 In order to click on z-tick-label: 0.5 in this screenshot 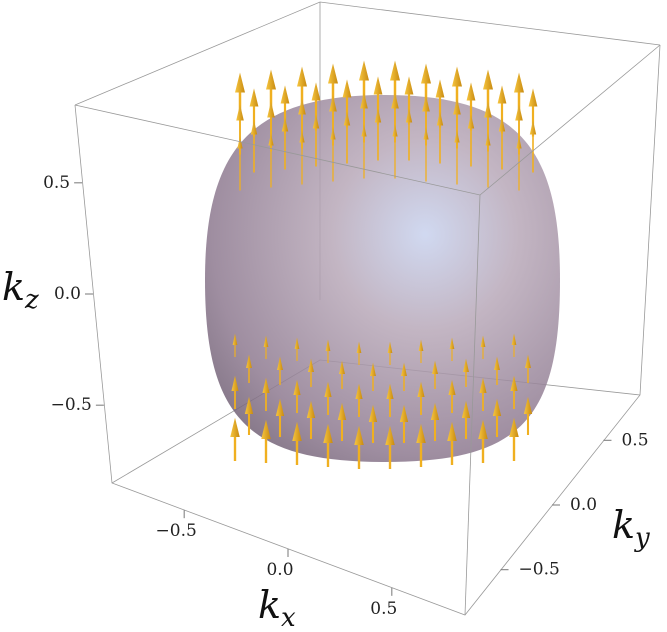, I will do `click(56, 183)`.